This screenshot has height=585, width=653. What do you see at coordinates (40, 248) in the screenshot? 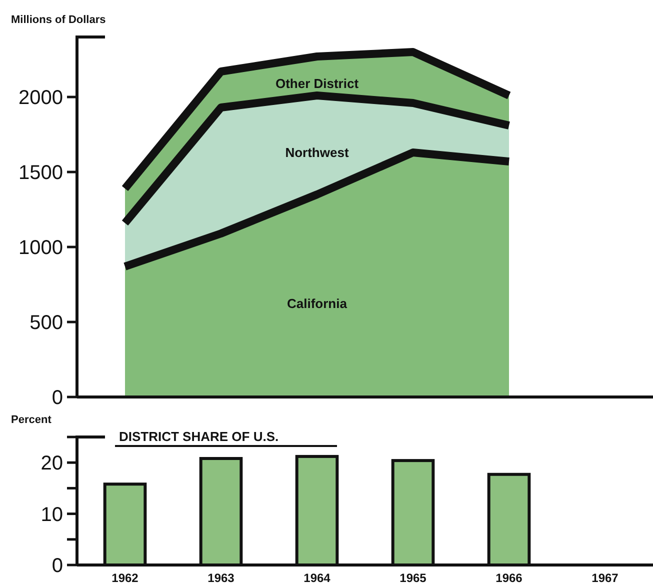
I see `y-tick-label: 1000` at bounding box center [40, 248].